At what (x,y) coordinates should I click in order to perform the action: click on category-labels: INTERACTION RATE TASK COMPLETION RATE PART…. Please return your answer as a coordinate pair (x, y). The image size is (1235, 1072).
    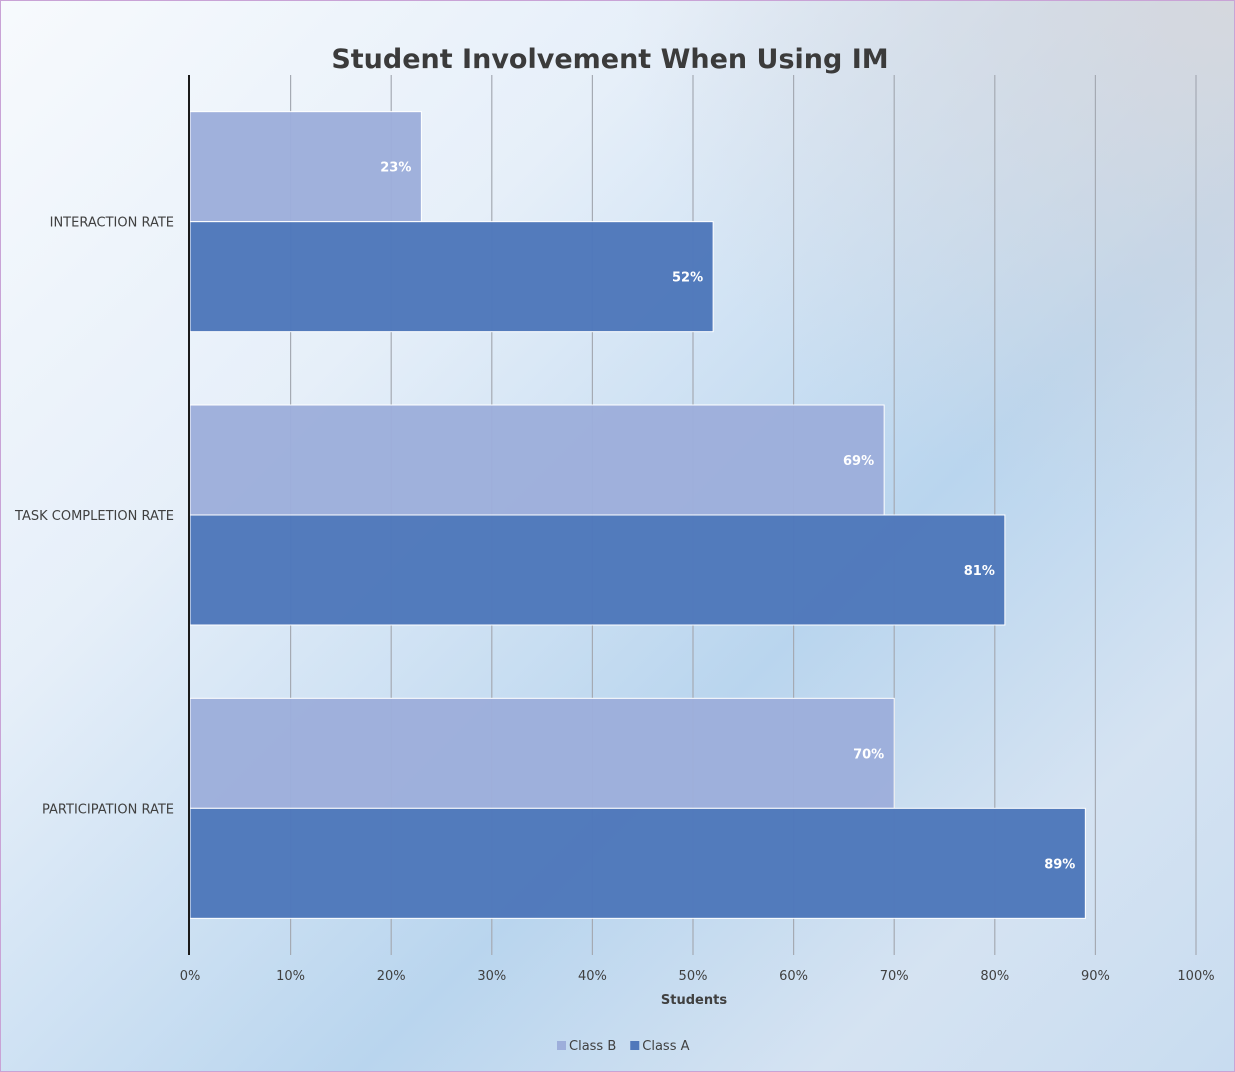
    Looking at the image, I should click on (94, 517).